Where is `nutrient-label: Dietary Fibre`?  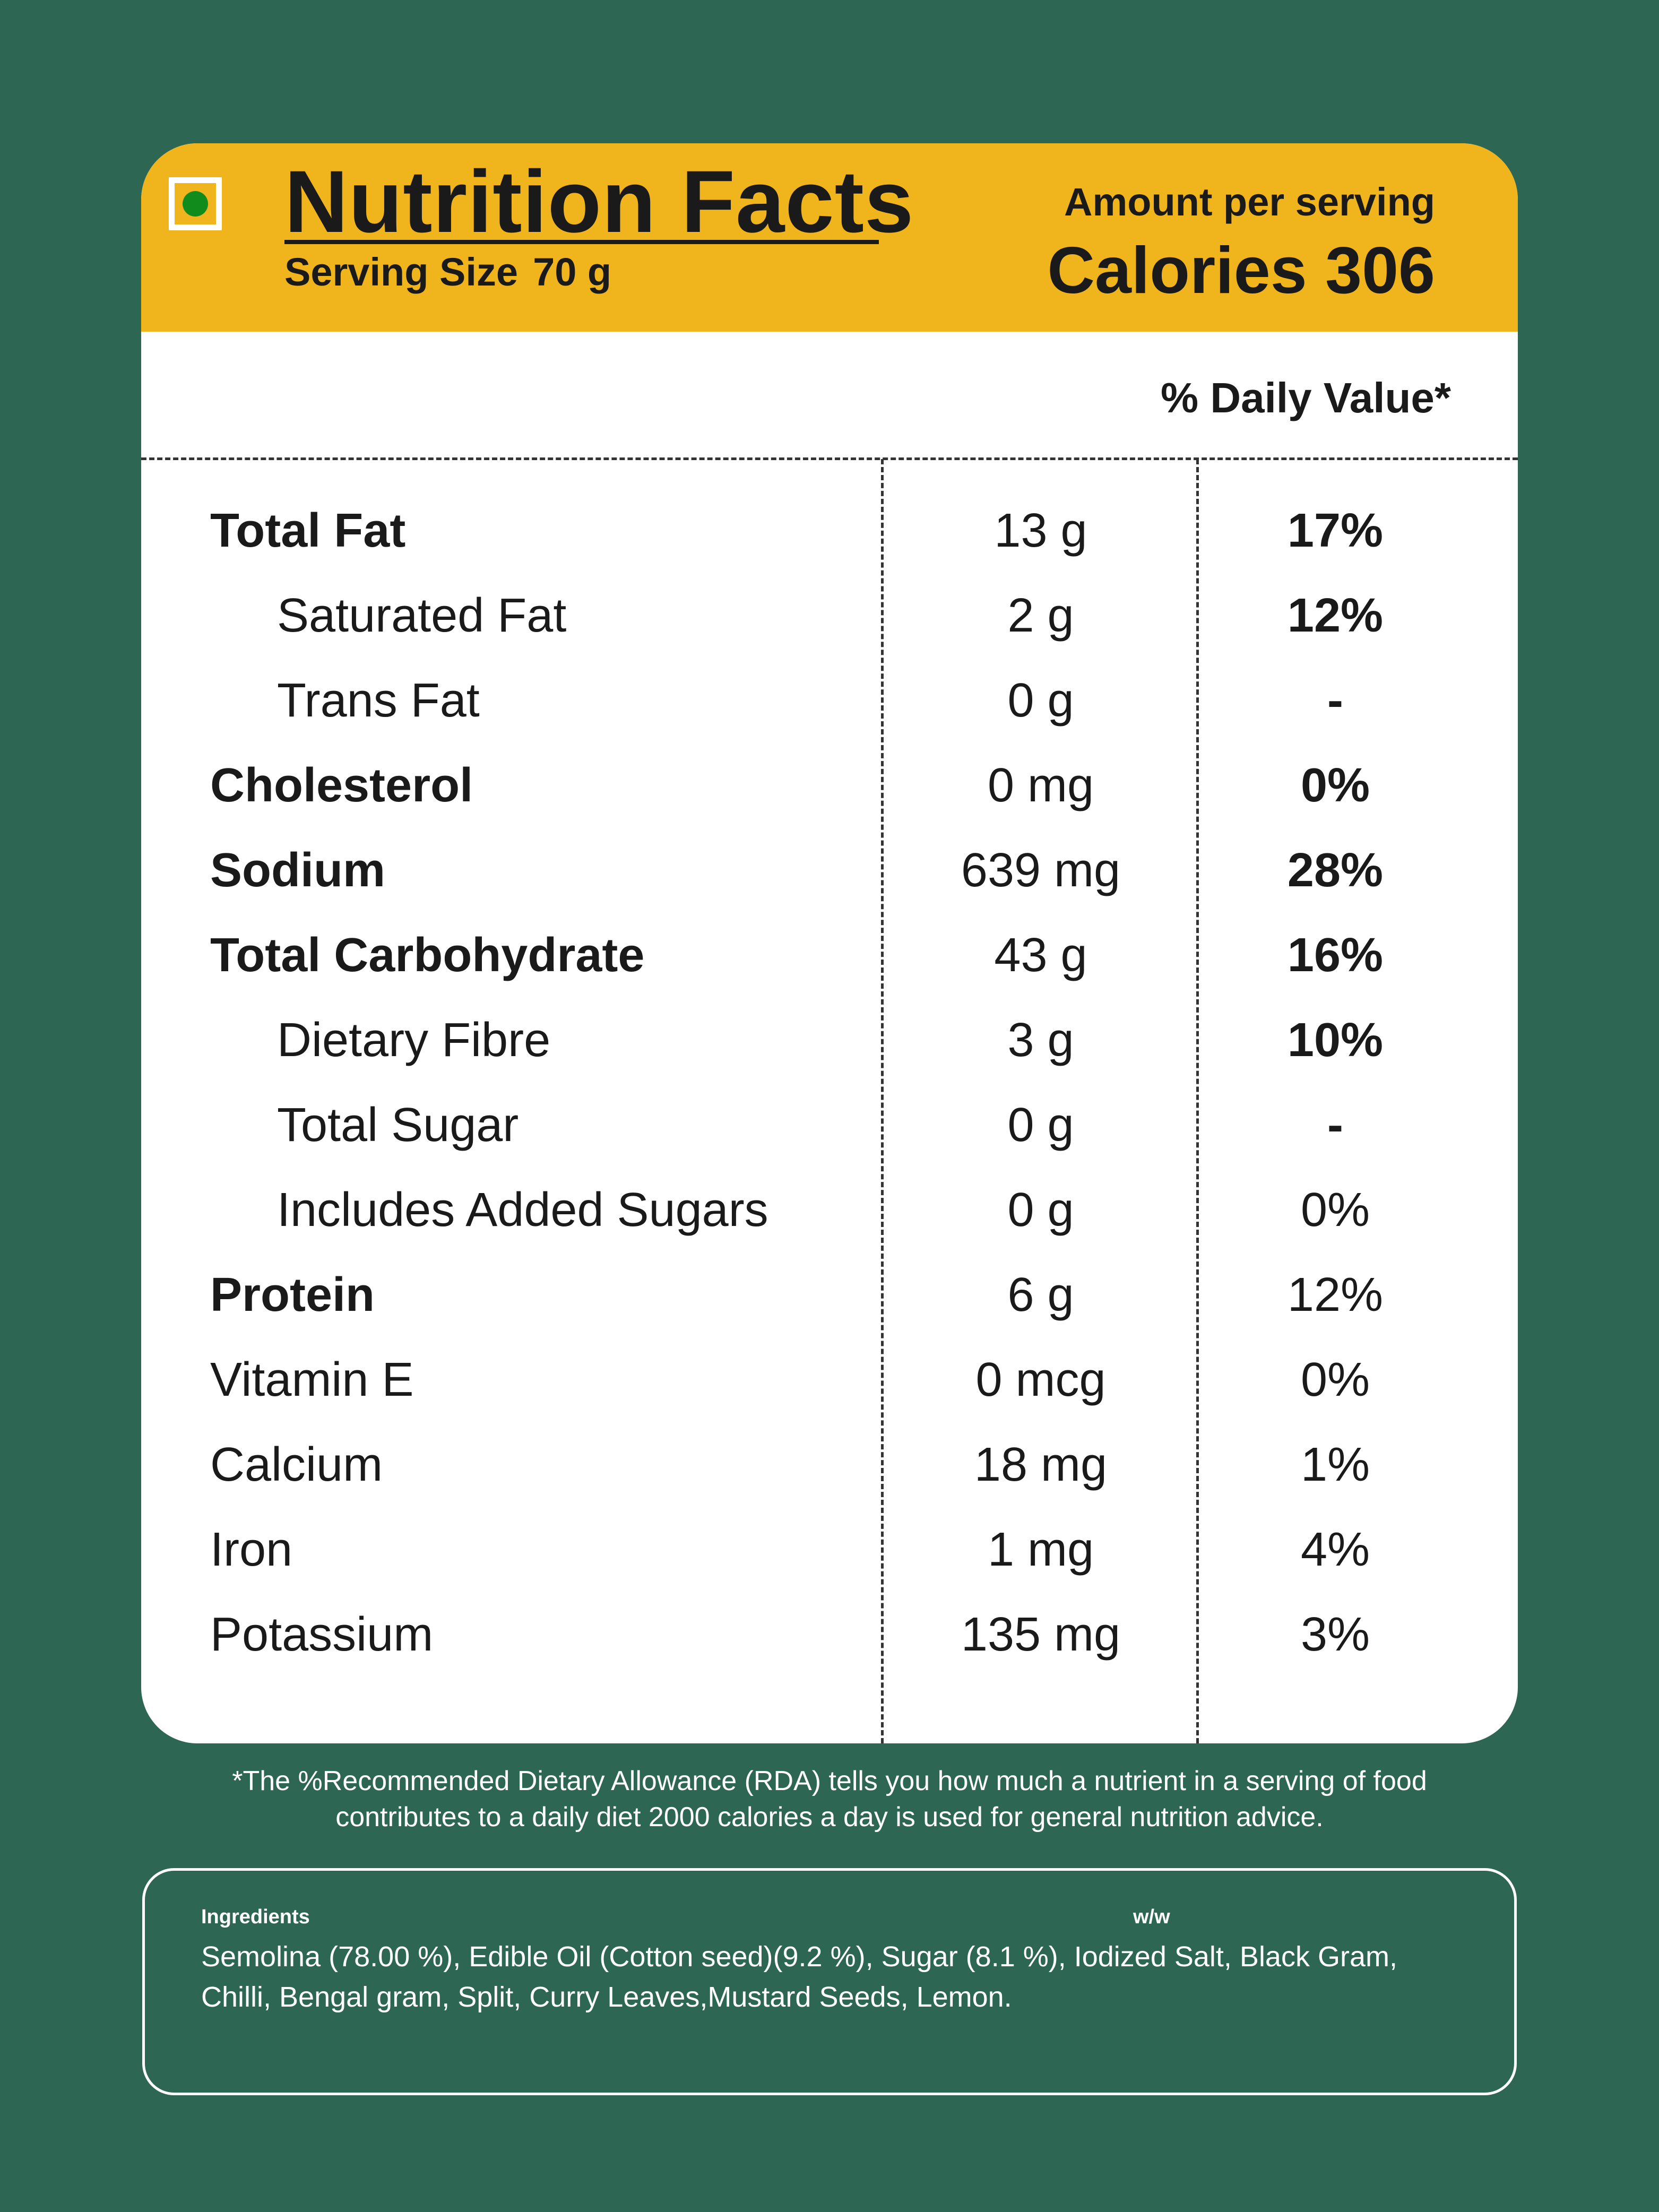
nutrient-label: Dietary Fibre is located at coordinates (414, 1040).